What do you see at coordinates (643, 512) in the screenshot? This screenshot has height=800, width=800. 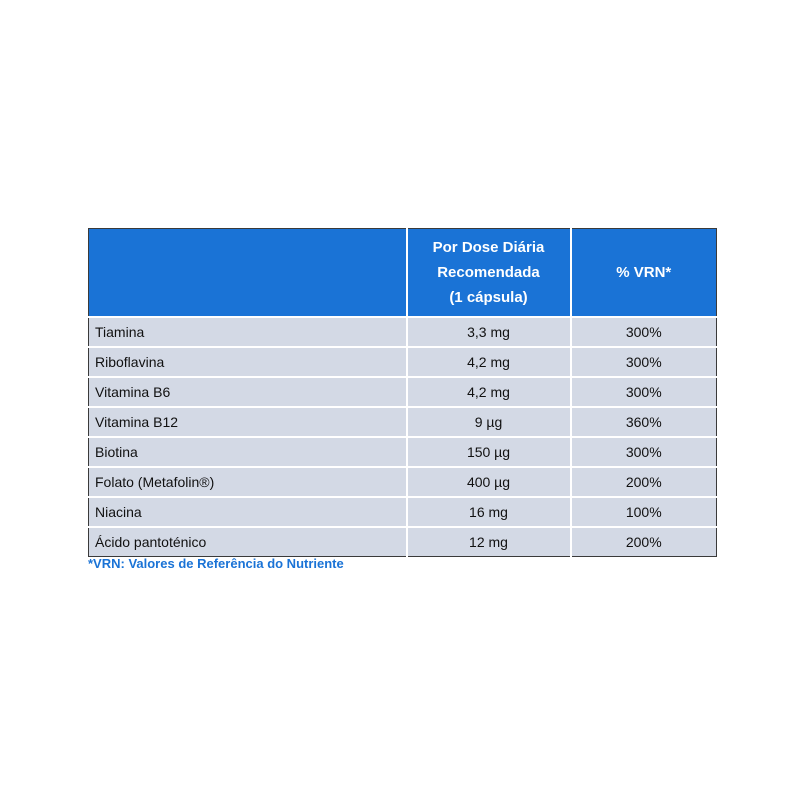 I see `vrn-cell: 100%` at bounding box center [643, 512].